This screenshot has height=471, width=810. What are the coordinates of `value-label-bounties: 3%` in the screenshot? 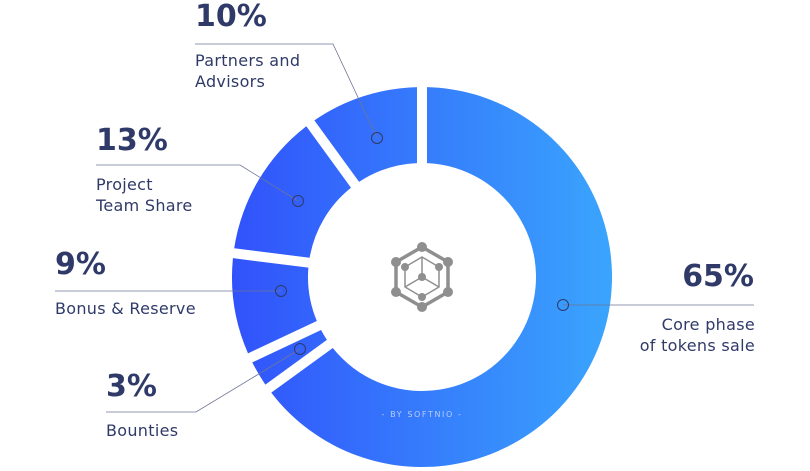 It's located at (131, 386).